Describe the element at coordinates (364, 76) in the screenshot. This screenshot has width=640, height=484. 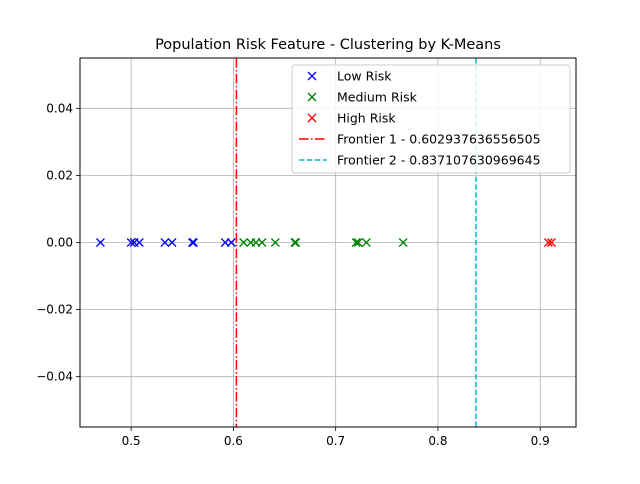
I see `legend-label-low-risk: Low Risk` at that location.